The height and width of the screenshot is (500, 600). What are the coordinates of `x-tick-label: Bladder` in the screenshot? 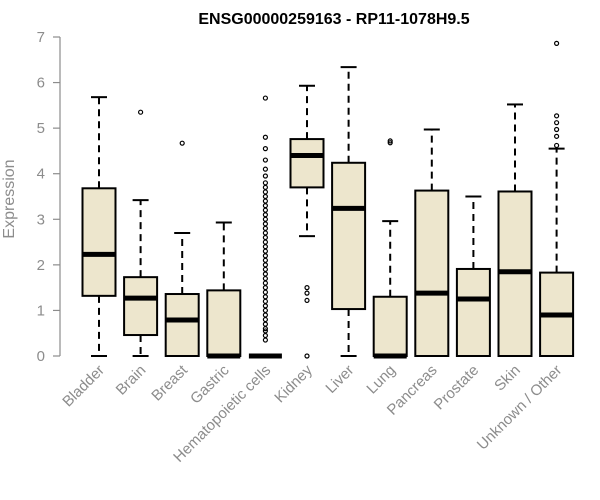 It's located at (83, 386).